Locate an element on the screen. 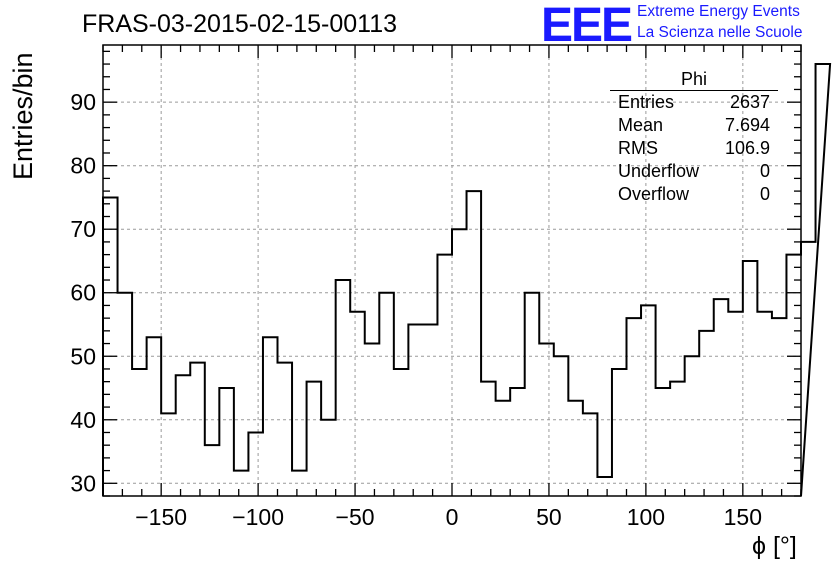  stats-value: 106.9 is located at coordinates (747, 148).